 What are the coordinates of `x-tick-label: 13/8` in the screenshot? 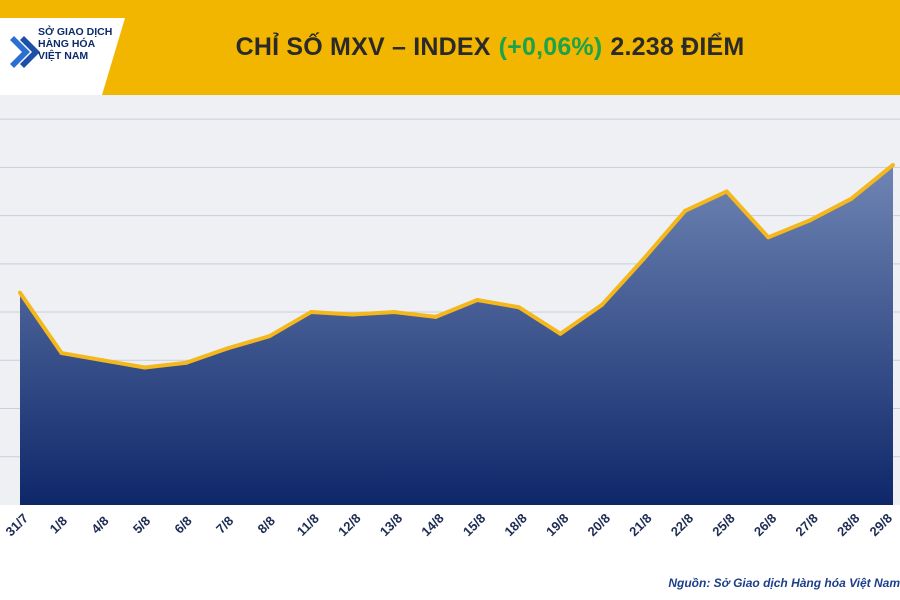 It's located at (391, 525).